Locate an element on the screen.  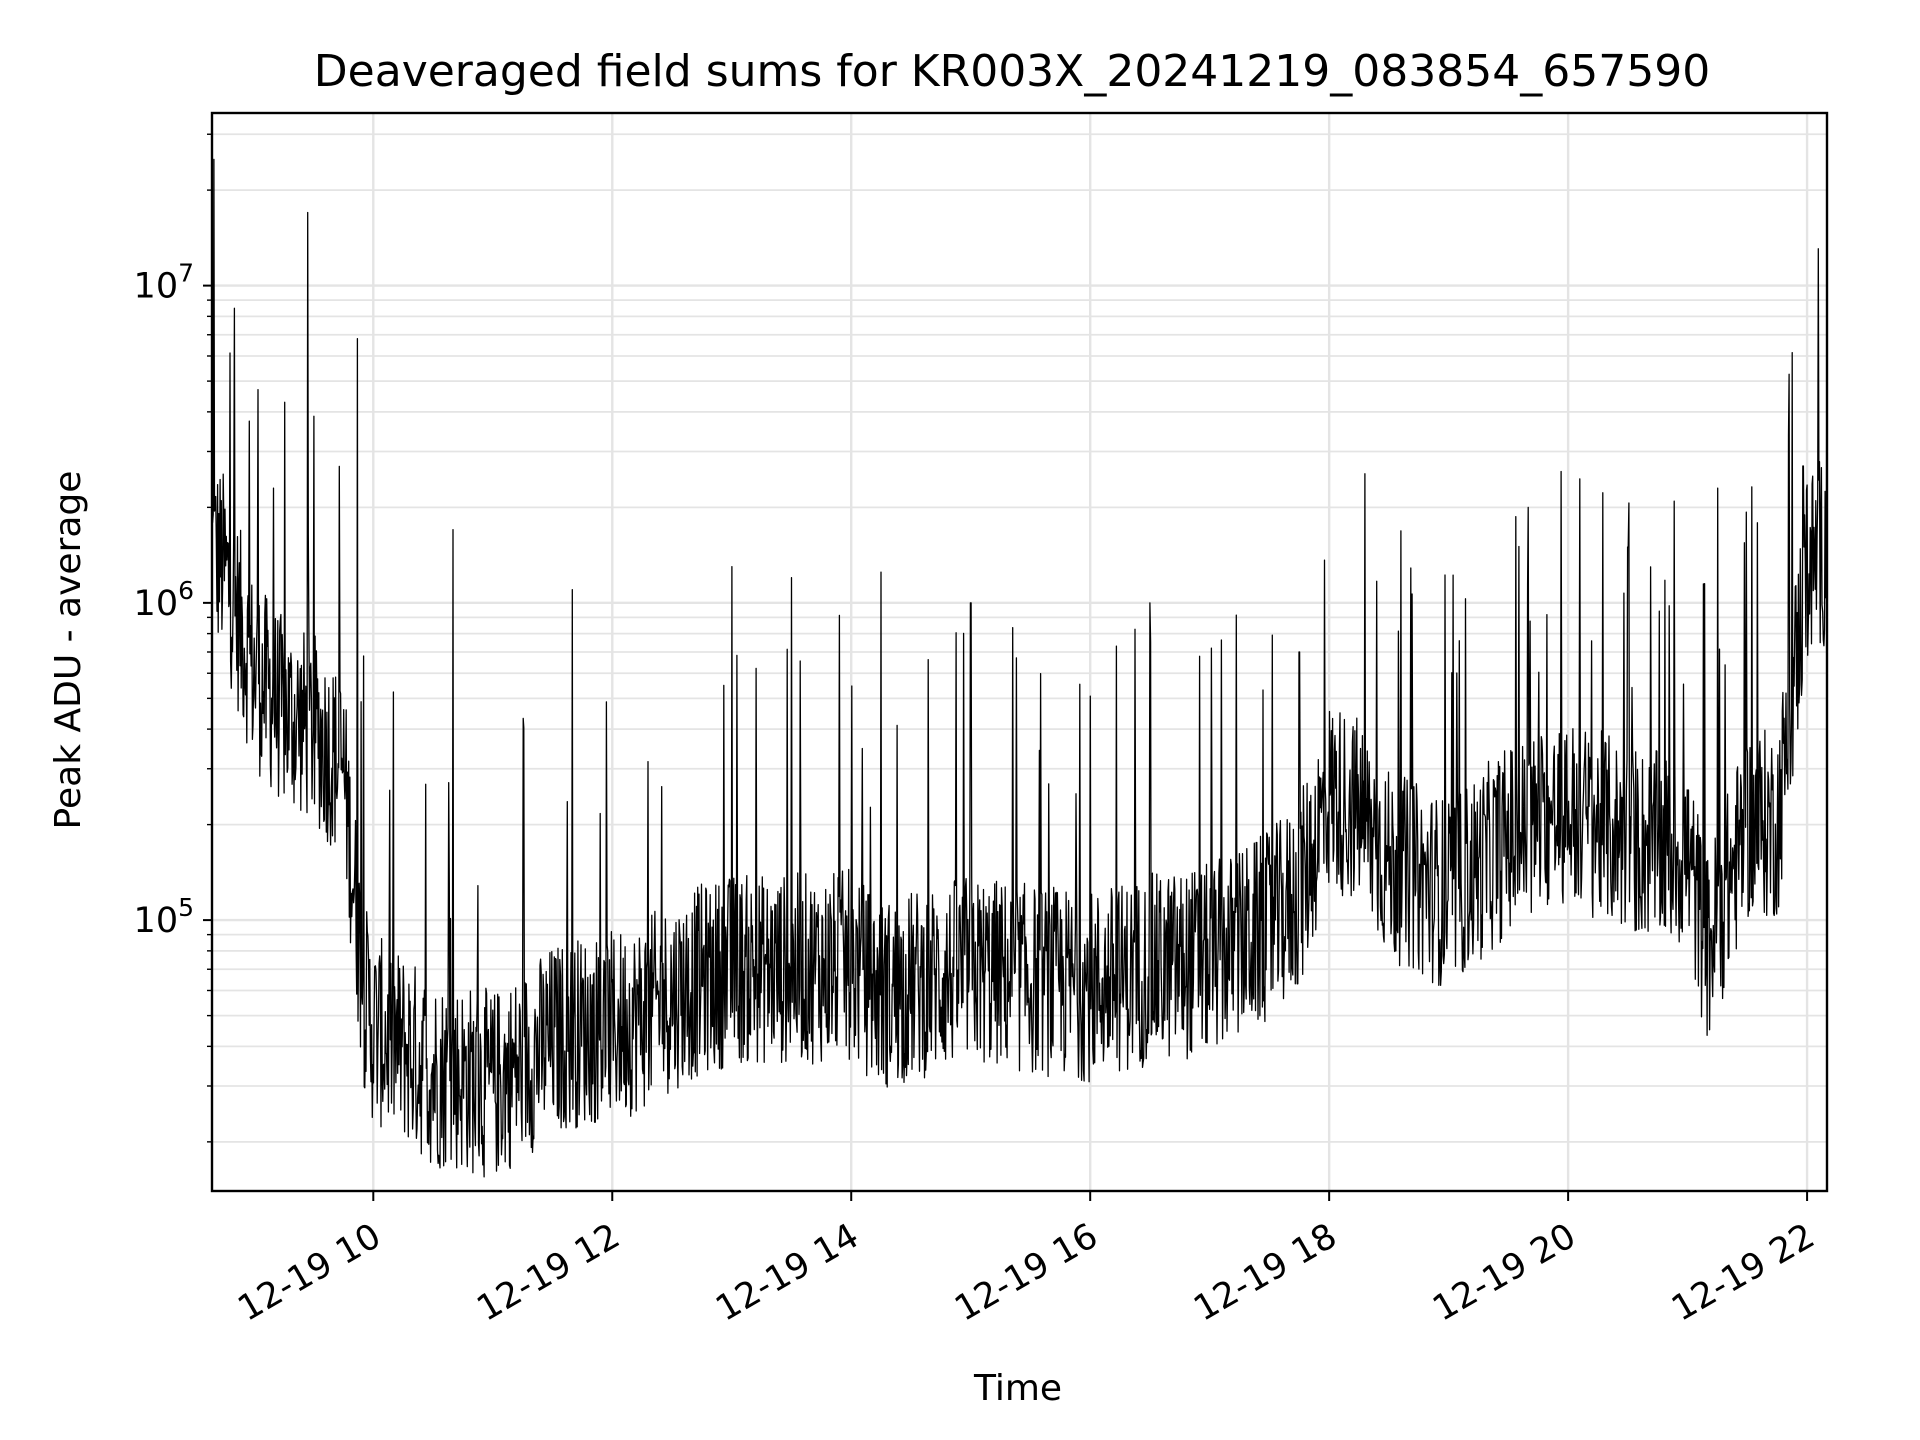
x-axis-label: Time is located at coordinates (1017, 1388).